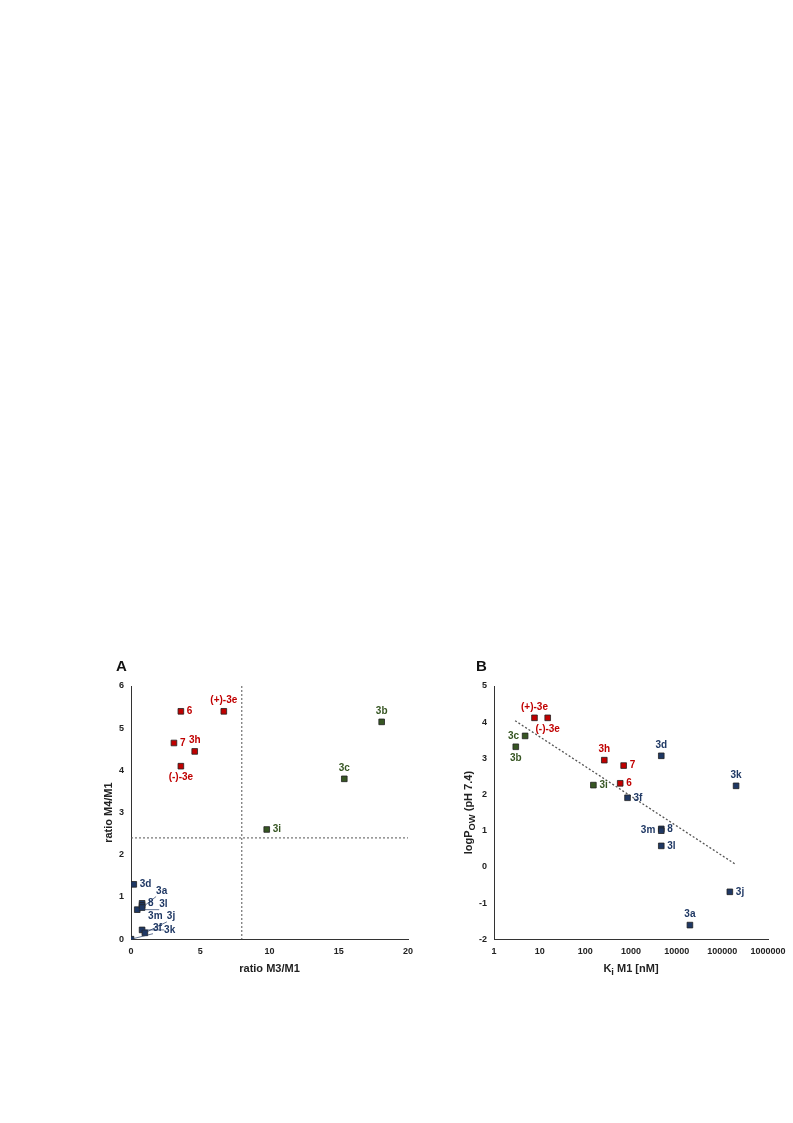  Describe the element at coordinates (631, 951) in the screenshot. I see `x-tick-label: 1000` at that location.